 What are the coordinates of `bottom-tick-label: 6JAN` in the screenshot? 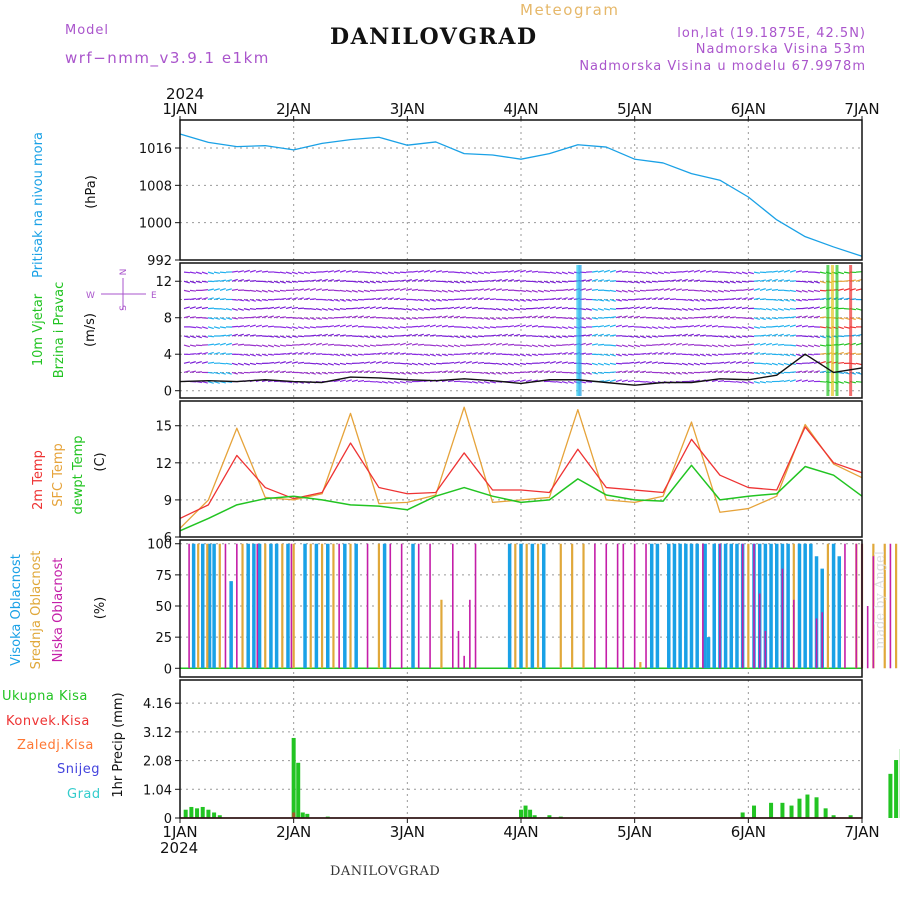 It's located at (748, 832).